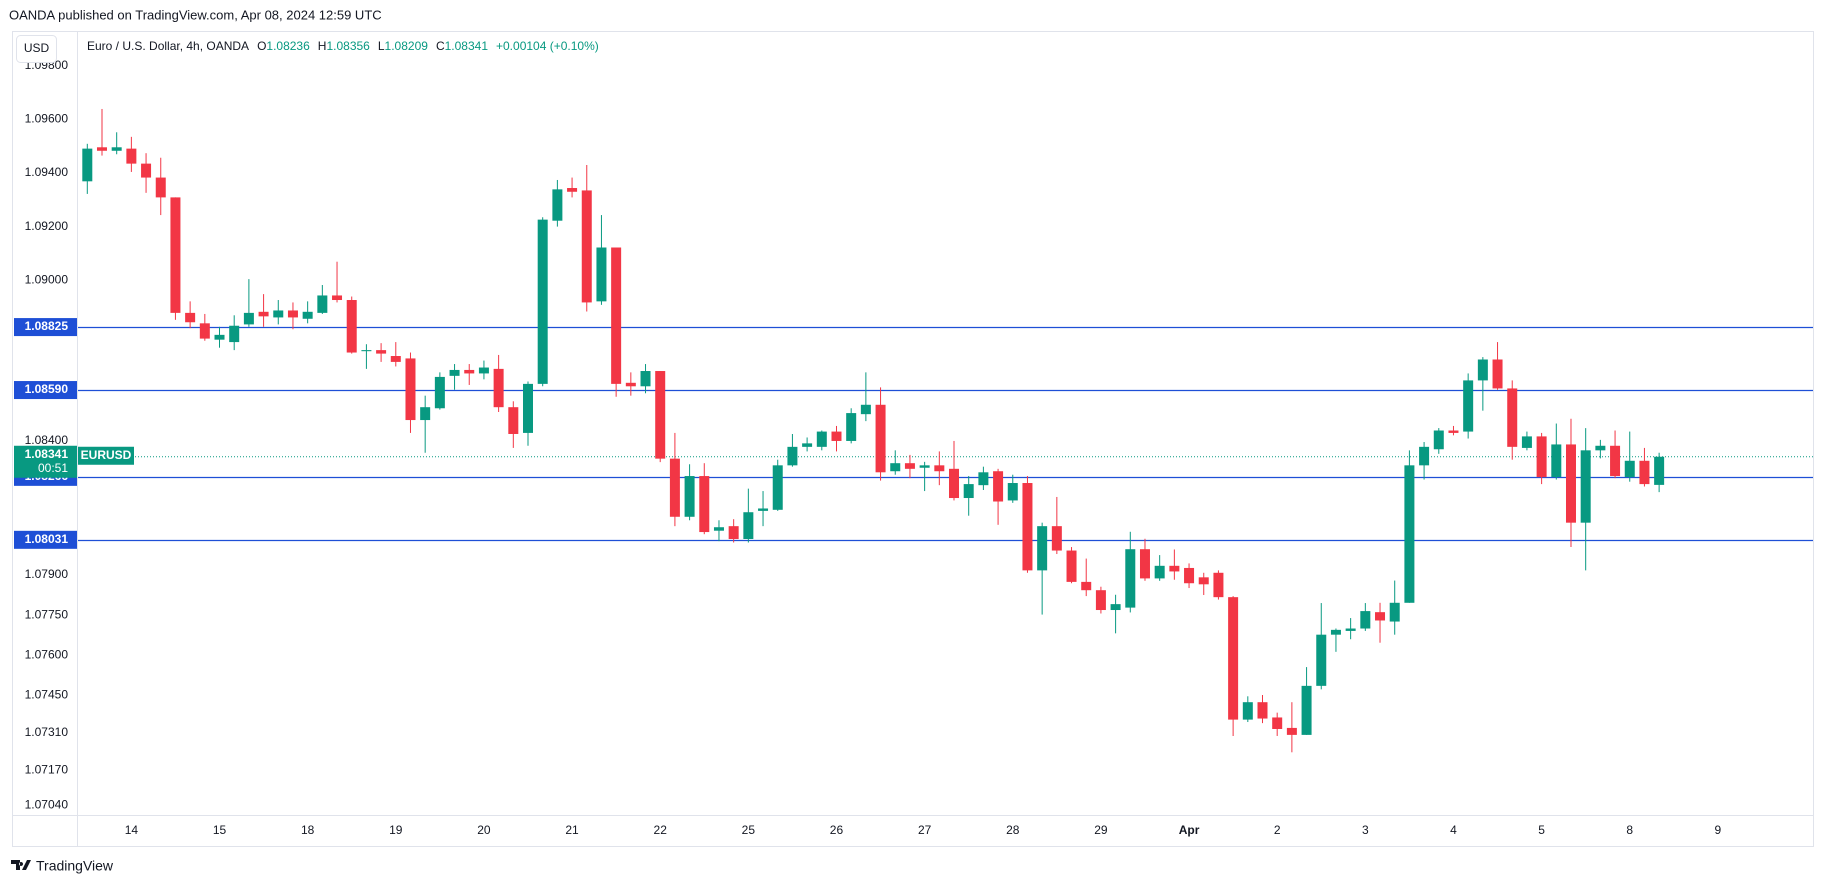  What do you see at coordinates (47, 279) in the screenshot?
I see `y-tick-label: 1.09000` at bounding box center [47, 279].